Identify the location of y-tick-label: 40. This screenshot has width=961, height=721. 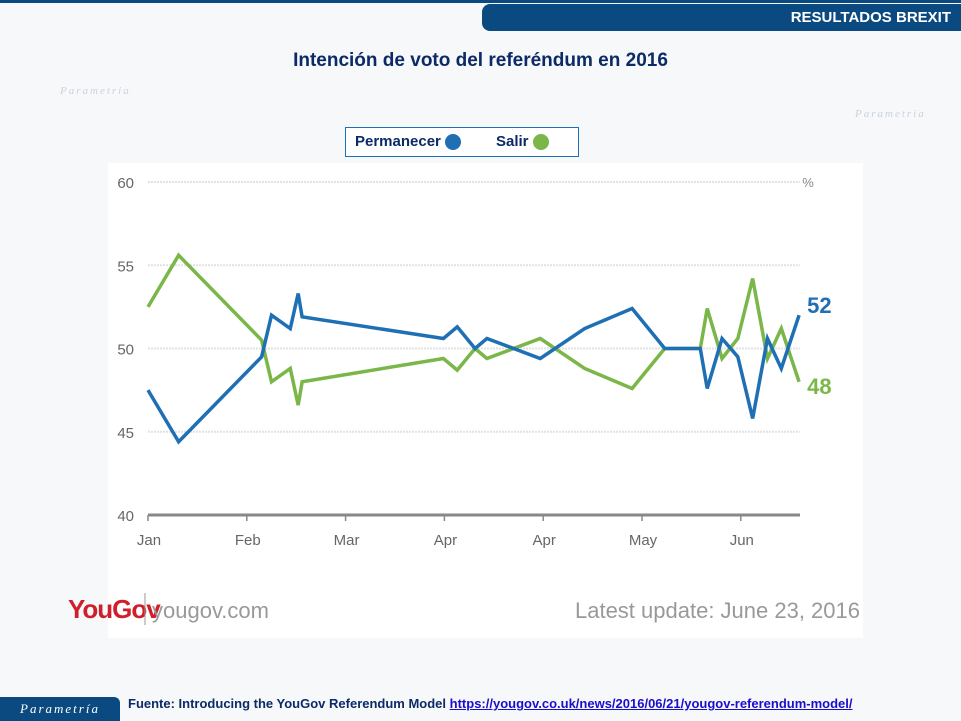
(125, 516).